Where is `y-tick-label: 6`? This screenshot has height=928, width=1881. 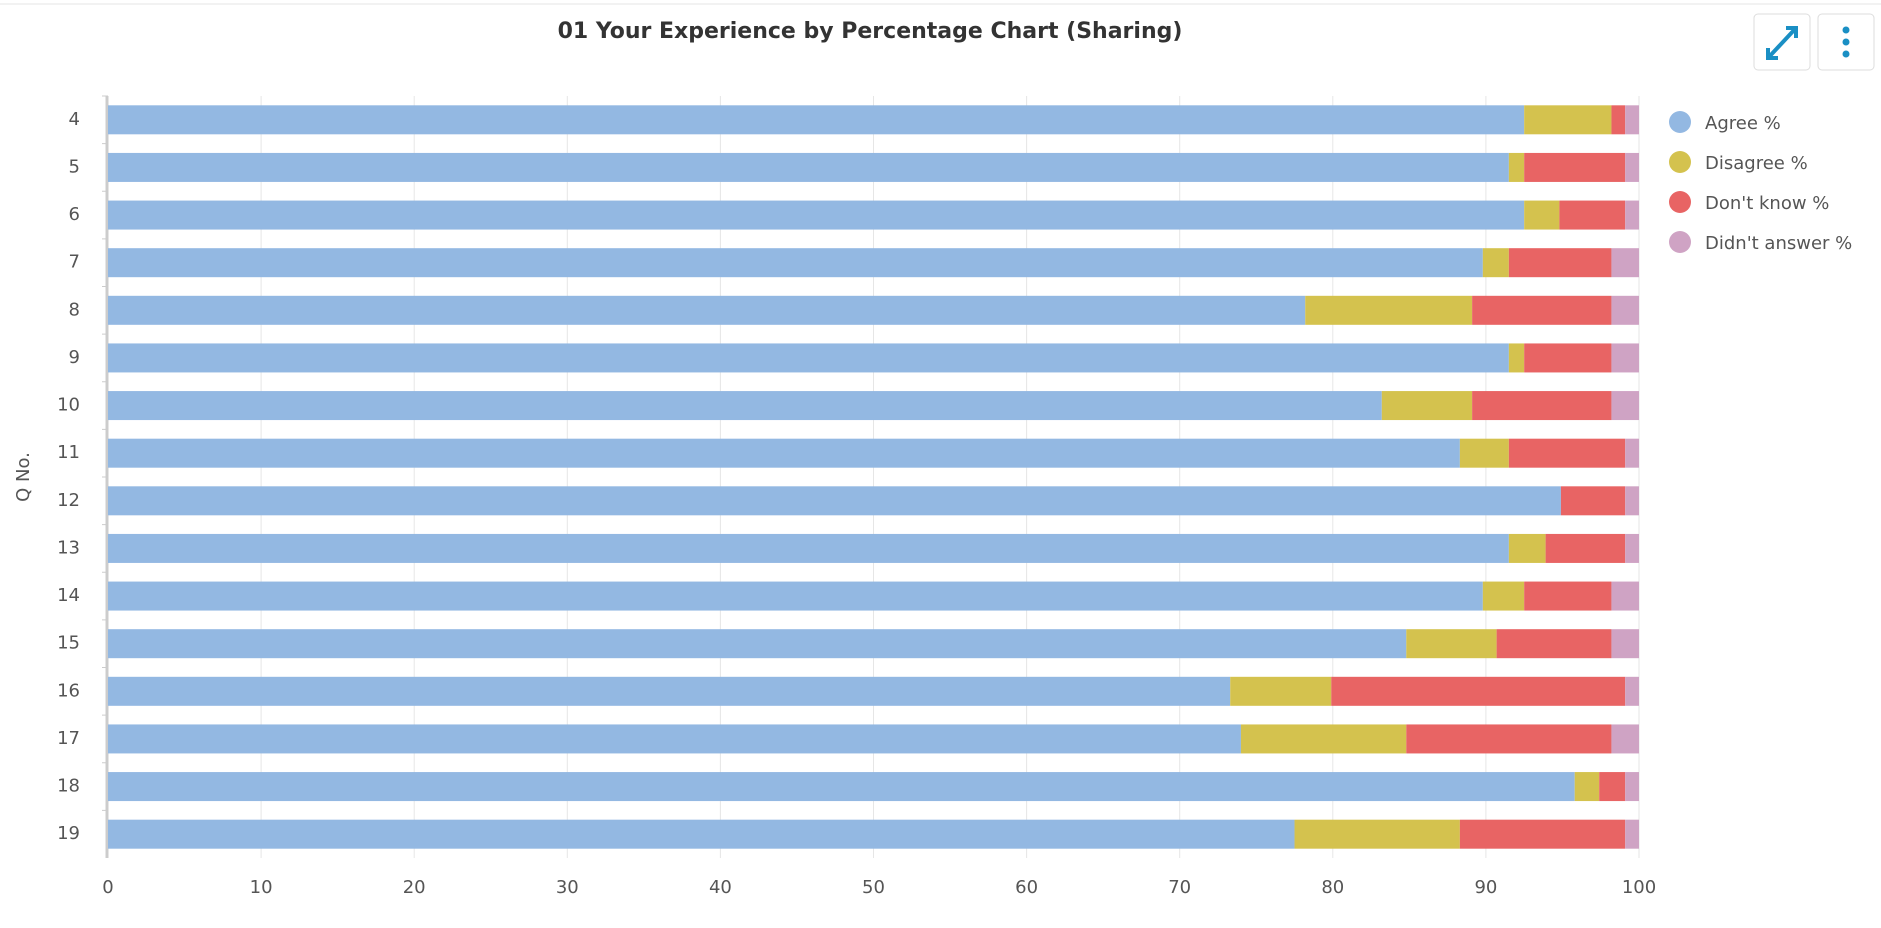
y-tick-label: 6 is located at coordinates (74, 214).